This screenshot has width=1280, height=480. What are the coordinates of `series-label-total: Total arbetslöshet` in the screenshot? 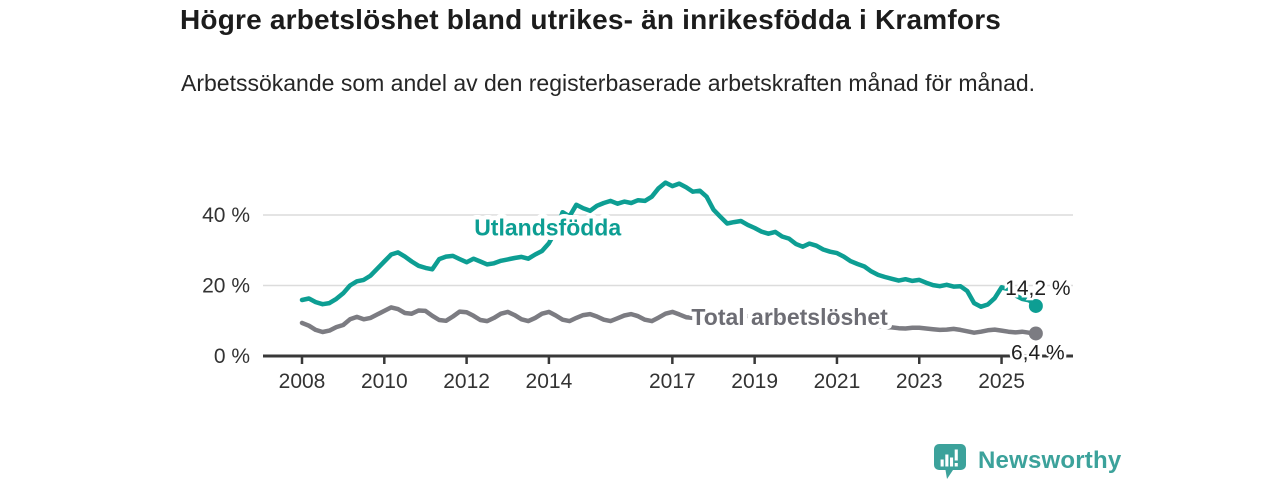 It's located at (789, 317).